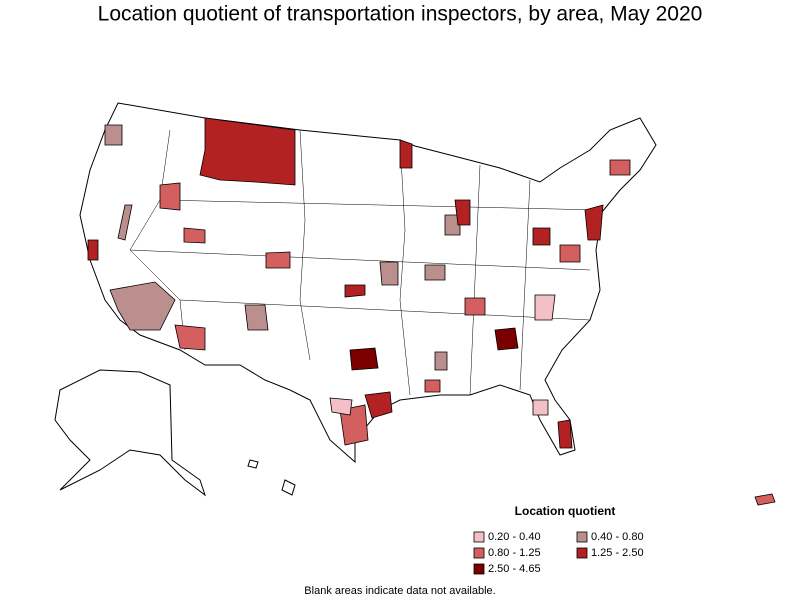 The width and height of the screenshot is (800, 600). What do you see at coordinates (514, 553) in the screenshot?
I see `legend-label: 0.80 - 1.25` at bounding box center [514, 553].